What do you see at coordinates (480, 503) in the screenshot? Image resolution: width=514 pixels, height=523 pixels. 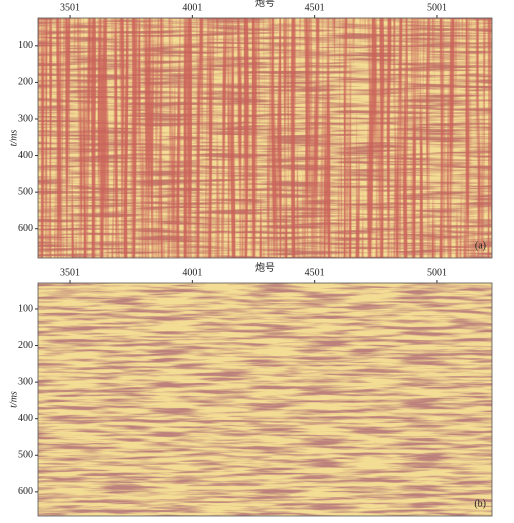 I see `panel-label: (b)` at bounding box center [480, 503].